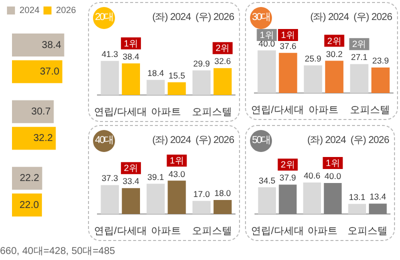  Describe the element at coordinates (110, 54) in the screenshot. I see `data-label: 41.3` at that location.